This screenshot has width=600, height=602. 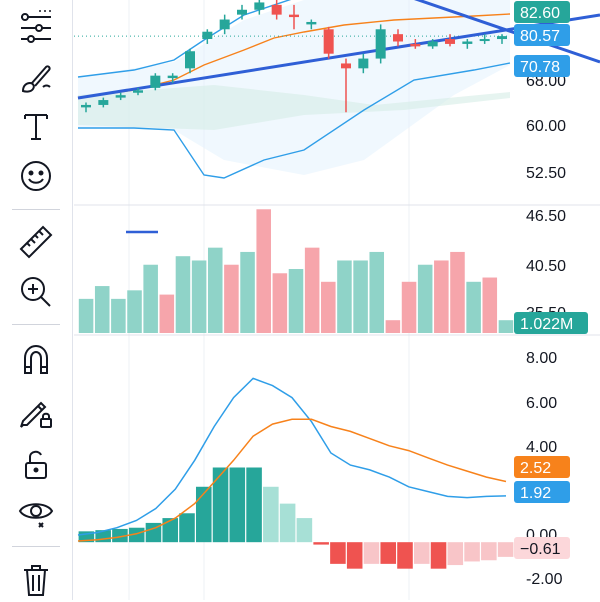 What do you see at coordinates (36, 126) in the screenshot?
I see `text-tool-icon` at bounding box center [36, 126].